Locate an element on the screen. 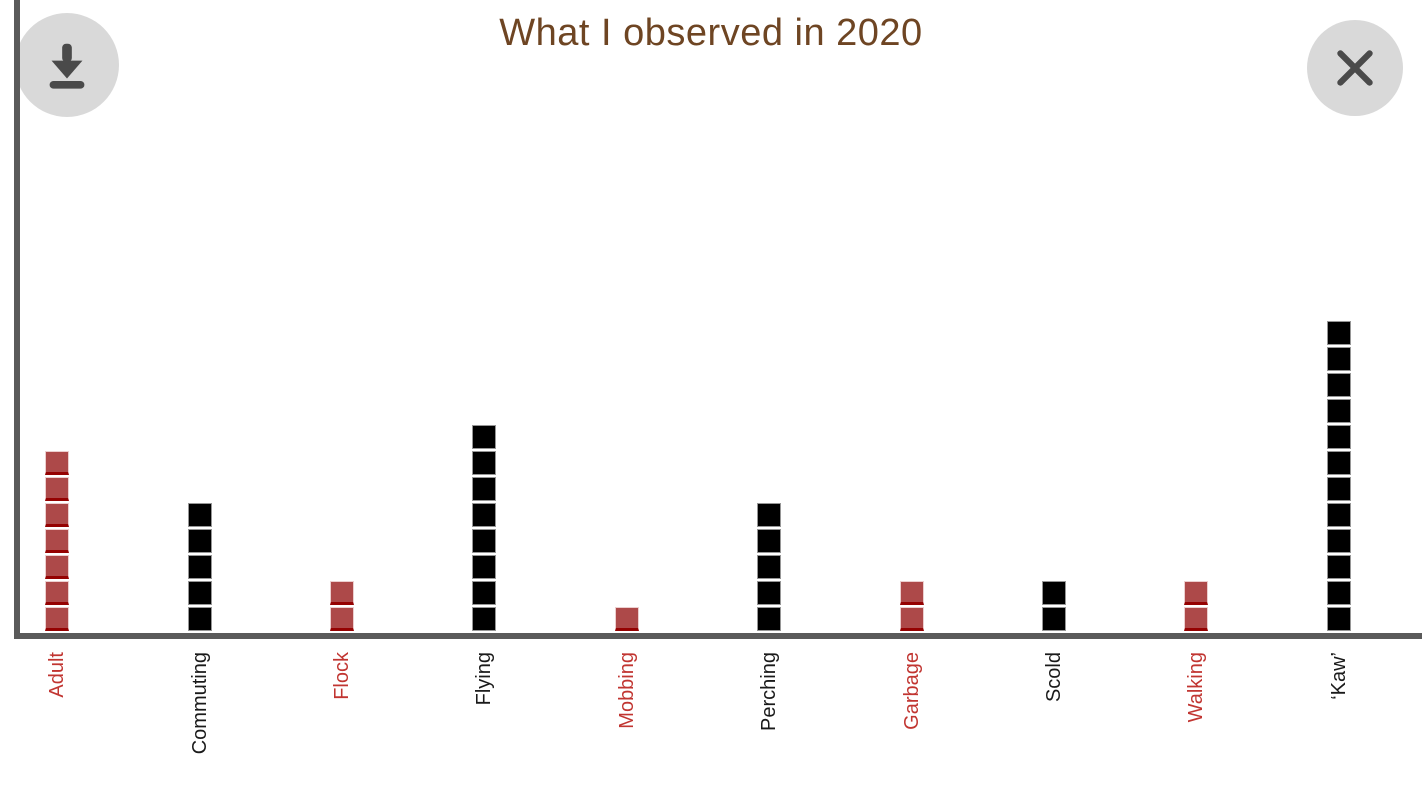 Image resolution: width=1422 pixels, height=800 pixels. y-axis-line is located at coordinates (17, 319).